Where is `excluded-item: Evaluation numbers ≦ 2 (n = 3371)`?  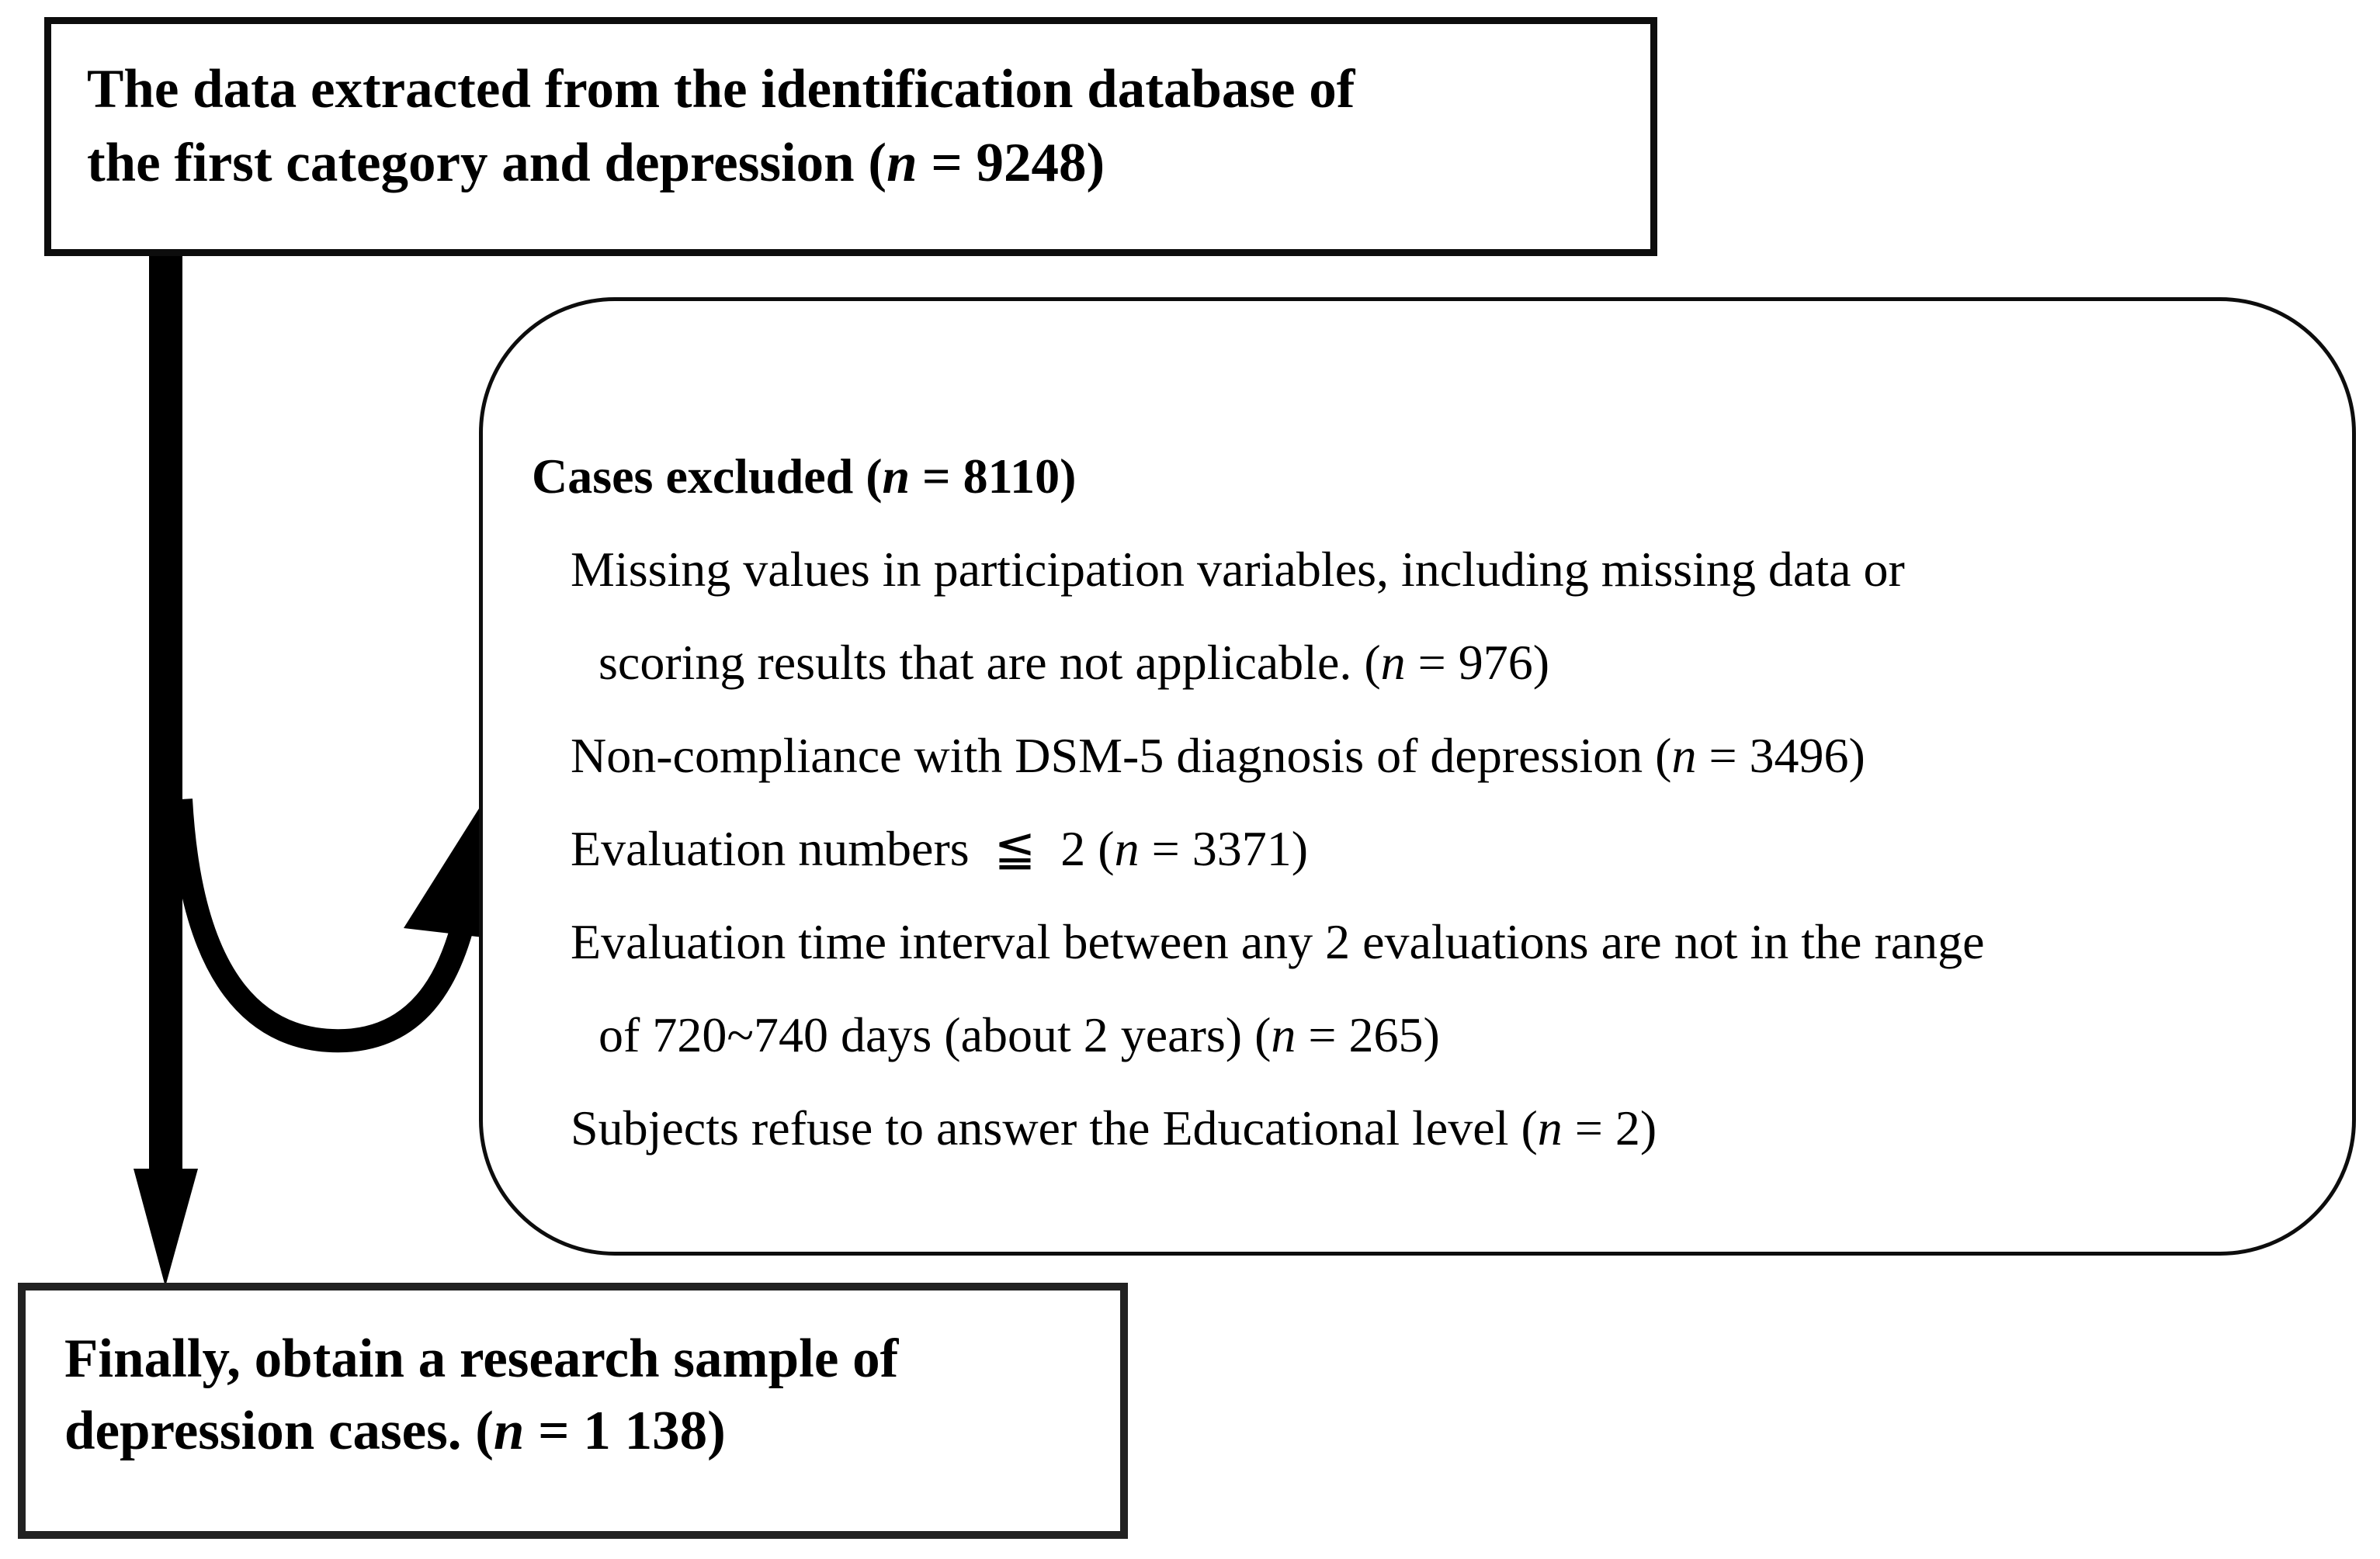 excluded-item: Evaluation numbers ≦ 2 (n = 3371) is located at coordinates (940, 849).